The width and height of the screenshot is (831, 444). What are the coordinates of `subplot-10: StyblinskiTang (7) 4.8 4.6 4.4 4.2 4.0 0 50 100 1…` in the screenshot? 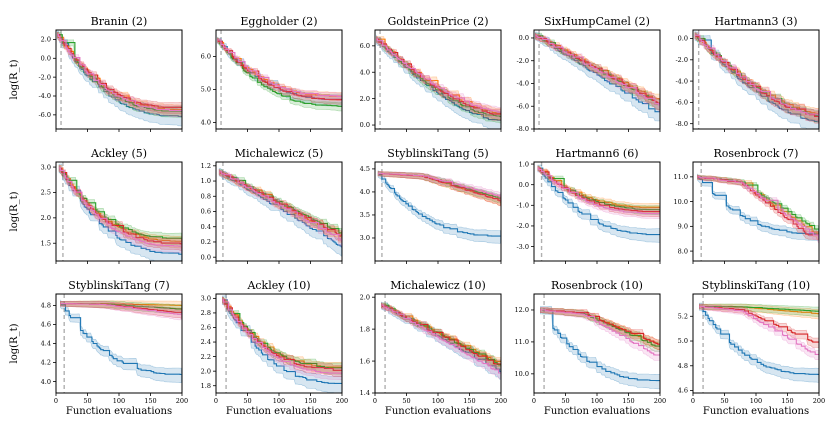 It's located at (98, 348).